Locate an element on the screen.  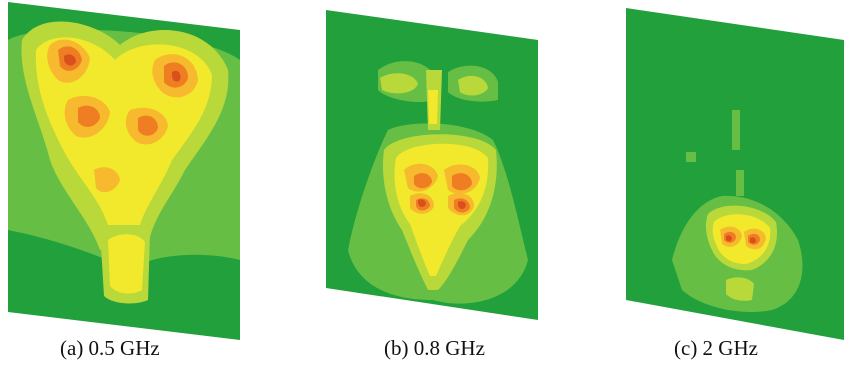
caption-b: (b) 0.8 GHz is located at coordinates (434, 348).